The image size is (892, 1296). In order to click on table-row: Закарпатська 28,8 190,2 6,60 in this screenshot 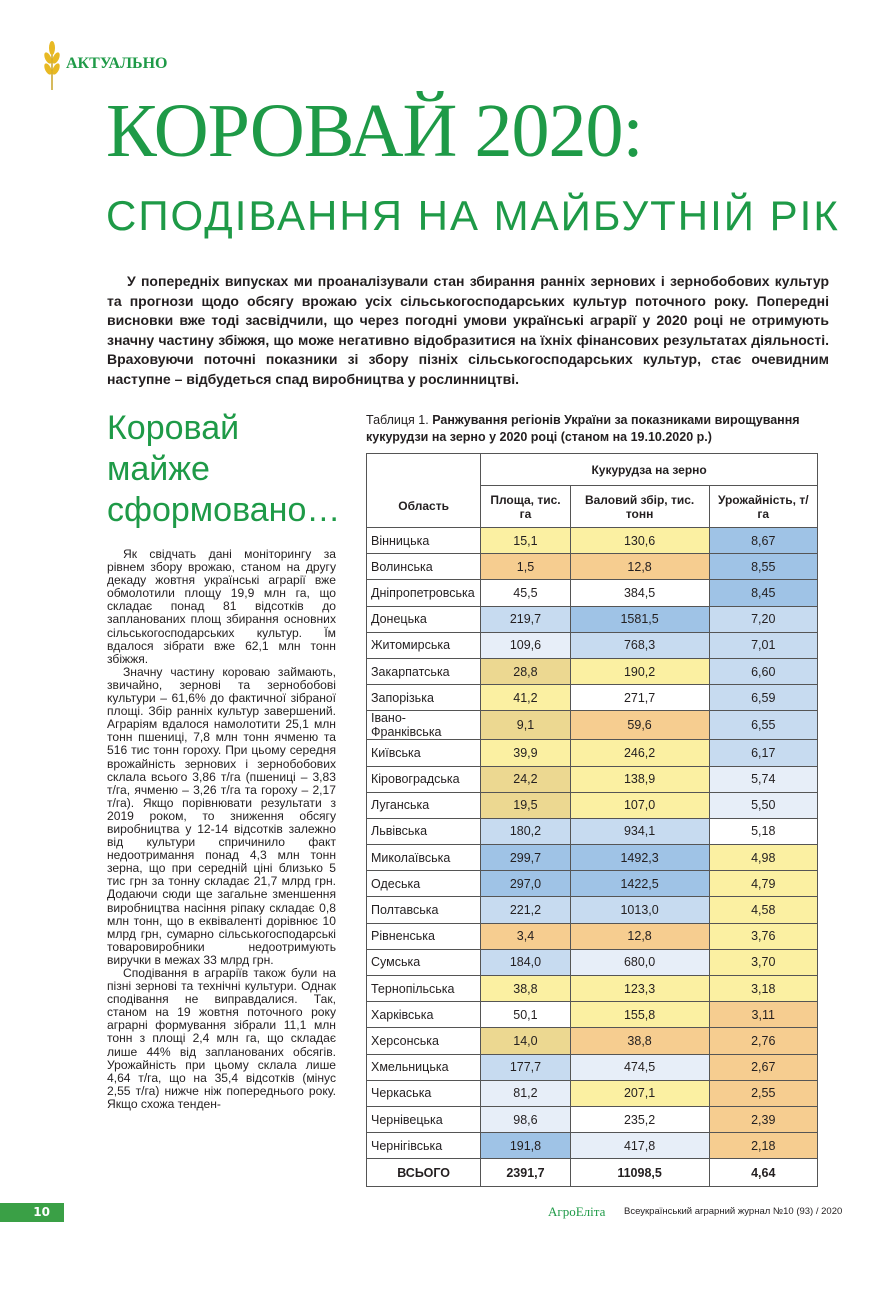, I will do `click(592, 671)`.